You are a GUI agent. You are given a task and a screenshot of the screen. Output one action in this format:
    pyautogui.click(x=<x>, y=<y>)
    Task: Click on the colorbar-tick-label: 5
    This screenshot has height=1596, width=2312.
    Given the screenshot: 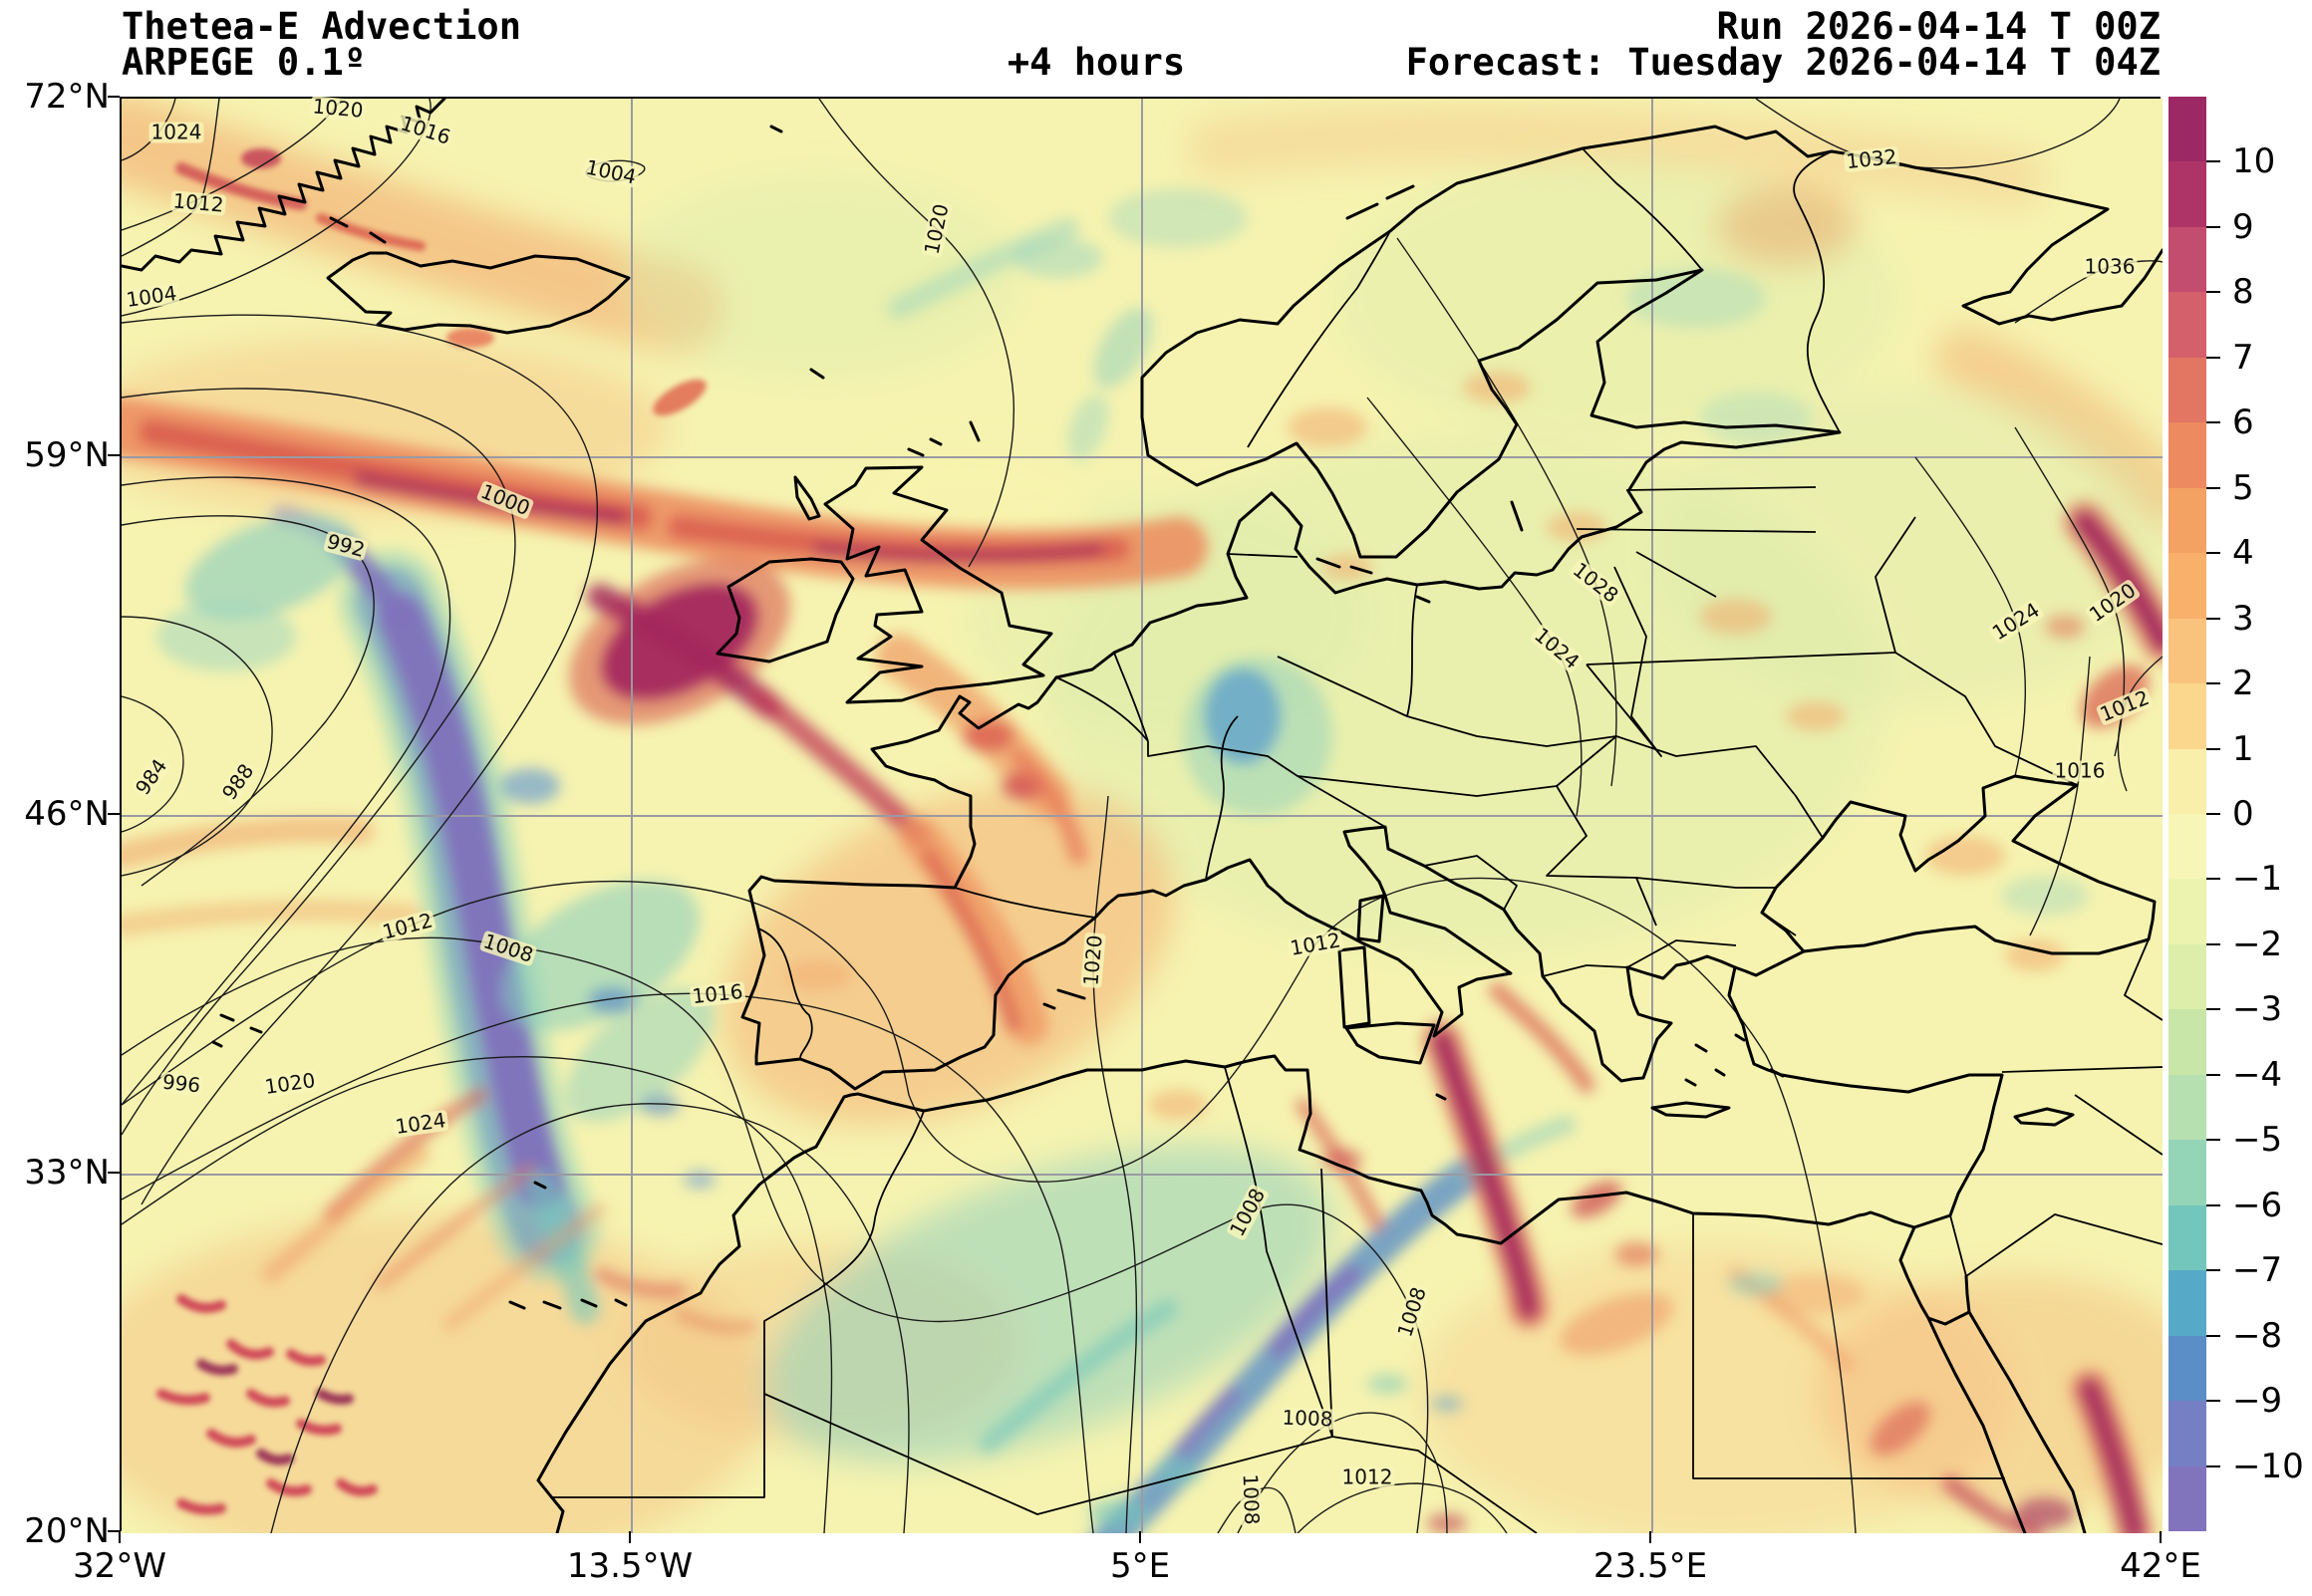 What is the action you would take?
    pyautogui.click(x=2243, y=487)
    